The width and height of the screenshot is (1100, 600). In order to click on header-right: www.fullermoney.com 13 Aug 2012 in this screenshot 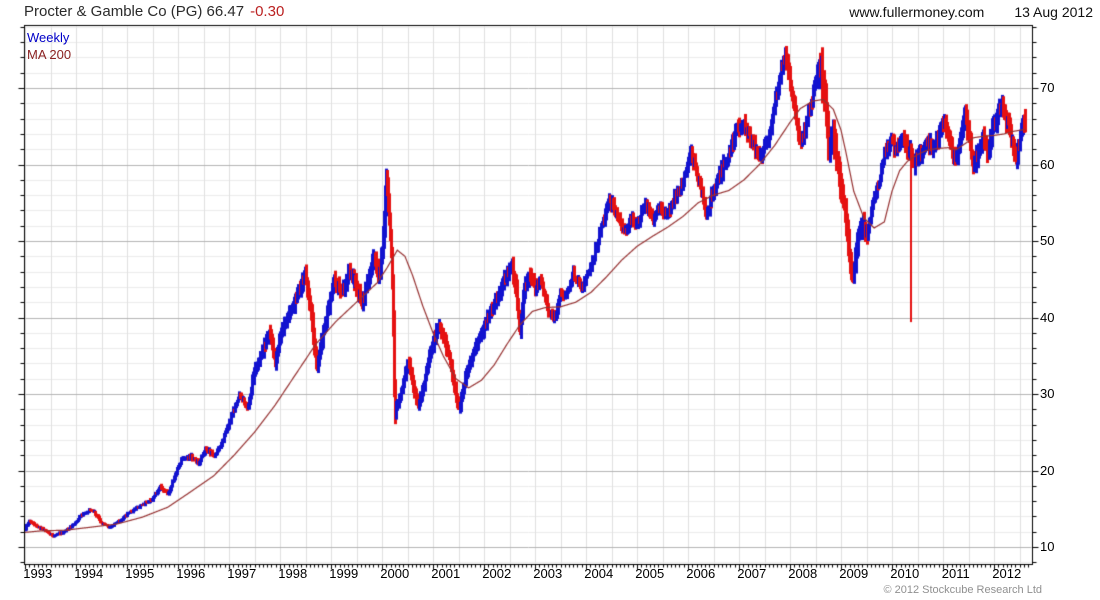, I will do `click(971, 12)`.